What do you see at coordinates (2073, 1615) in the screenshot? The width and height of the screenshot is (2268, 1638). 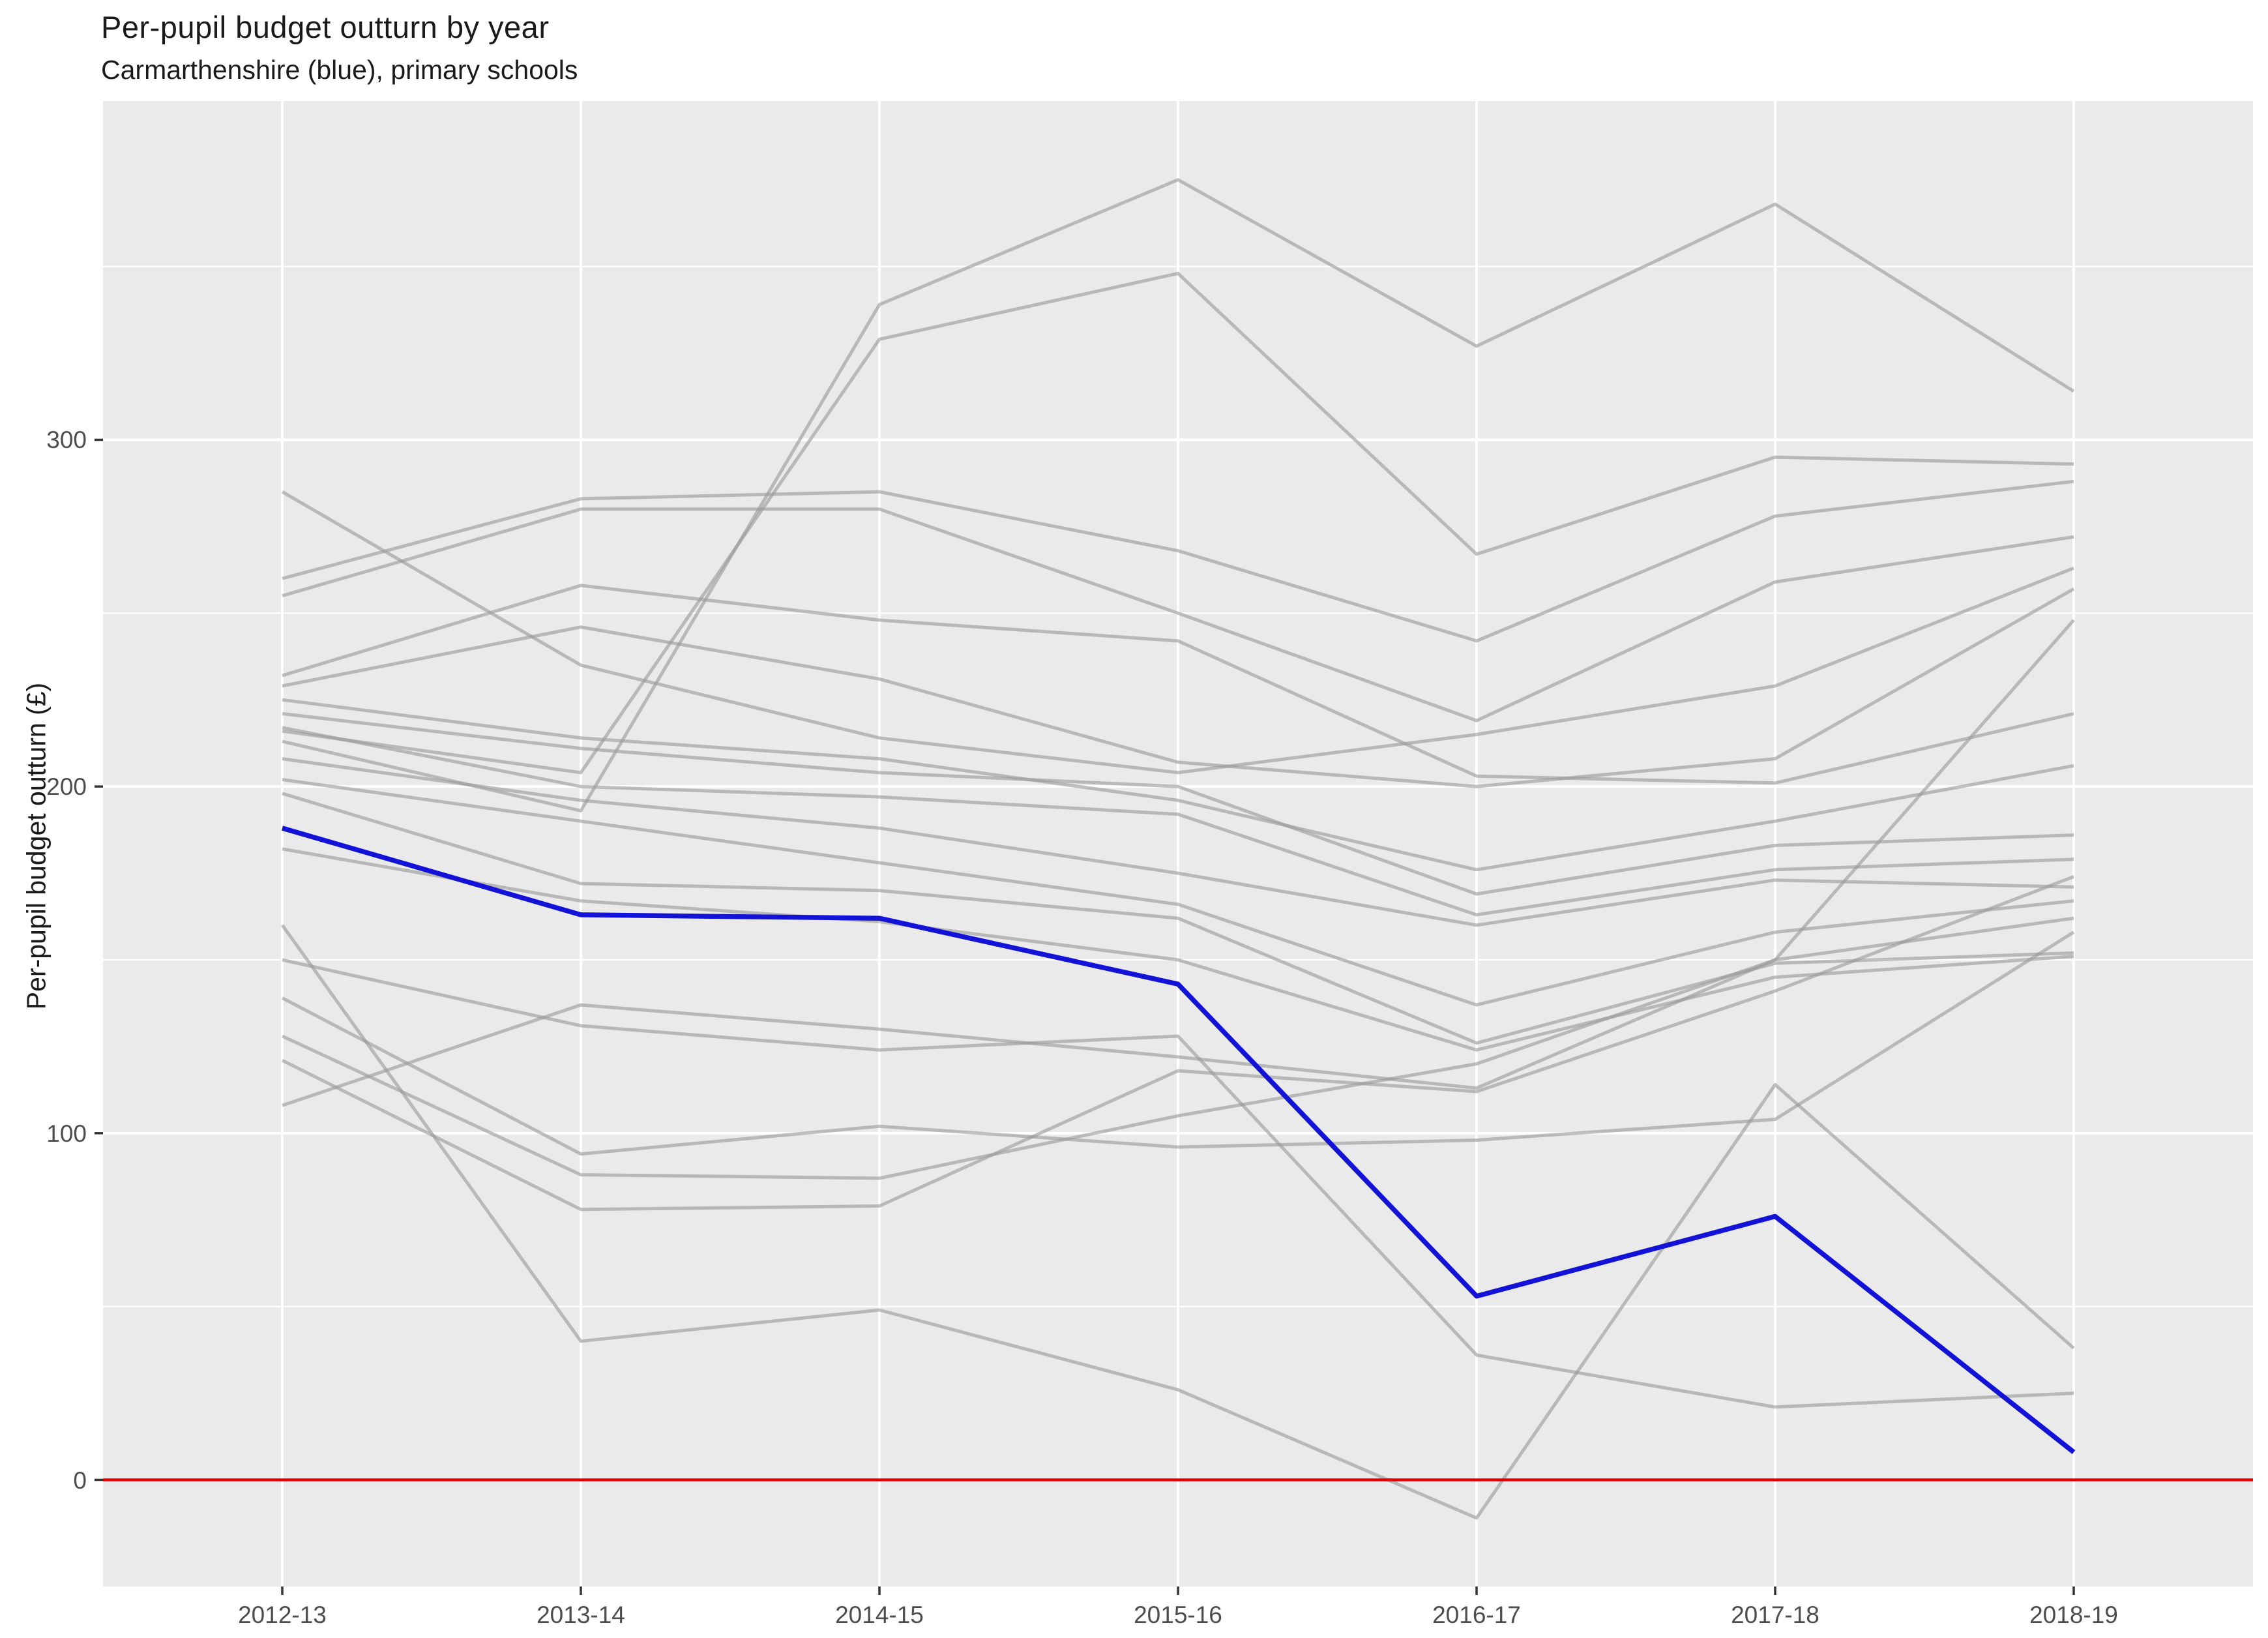 I see `x-tick-label: 2018-19` at bounding box center [2073, 1615].